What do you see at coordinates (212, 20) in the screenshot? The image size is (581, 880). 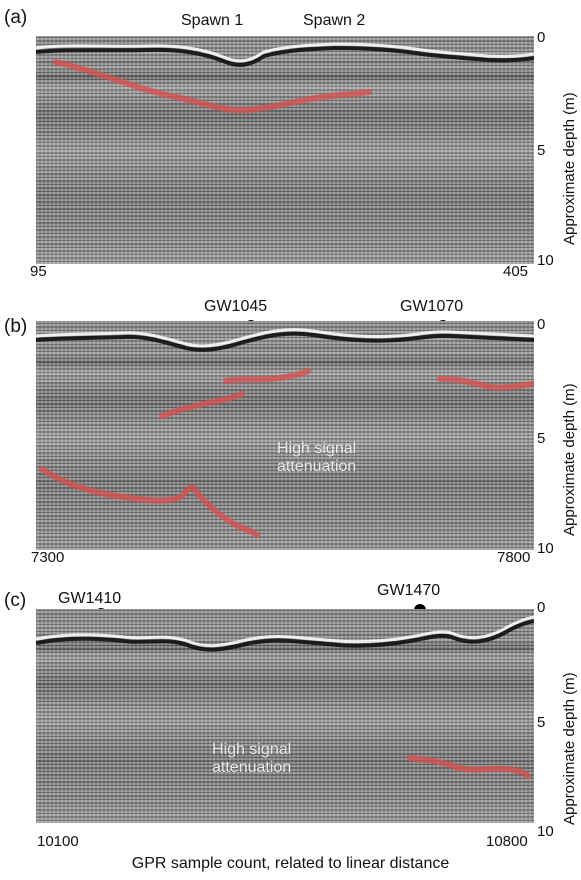 I see `marker-label-spawn-1: Spawn 1` at bounding box center [212, 20].